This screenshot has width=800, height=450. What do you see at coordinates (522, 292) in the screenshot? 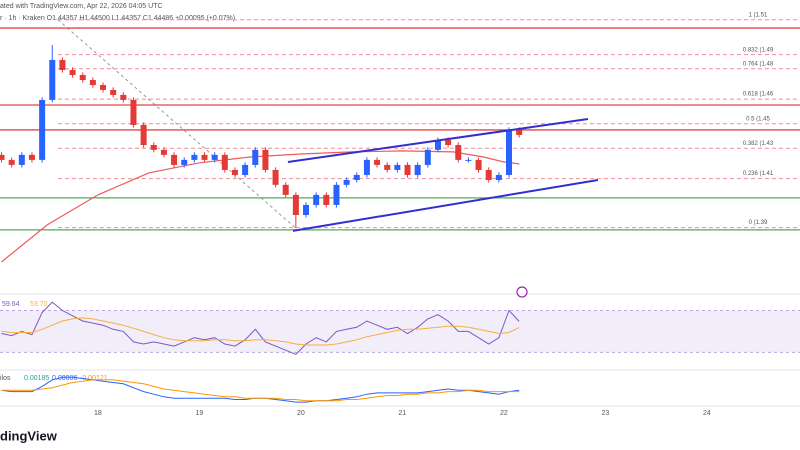
I see `replay-icon` at bounding box center [522, 292].